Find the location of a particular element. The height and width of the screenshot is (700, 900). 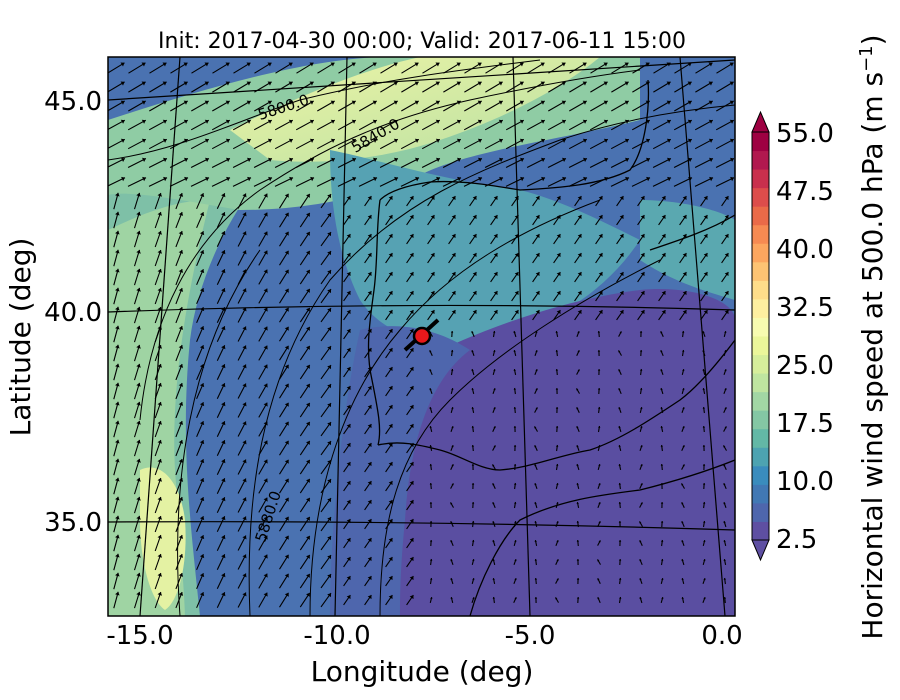

wind-field-east-teal is located at coordinates (687, 250).